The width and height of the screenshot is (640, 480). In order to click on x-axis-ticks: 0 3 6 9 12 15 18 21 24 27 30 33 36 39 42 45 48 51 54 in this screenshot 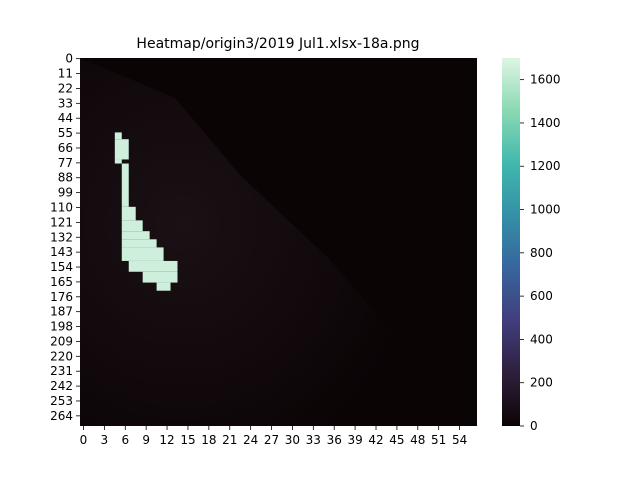, I will do `click(273, 436)`.